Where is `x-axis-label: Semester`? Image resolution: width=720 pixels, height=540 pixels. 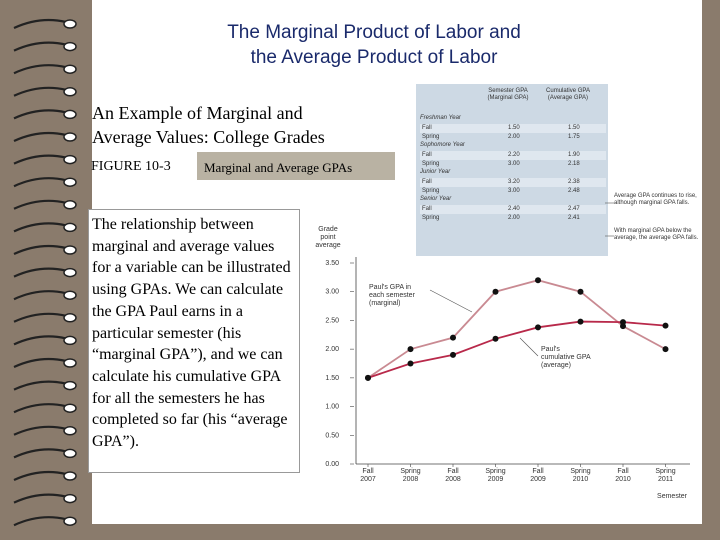 x-axis-label: Semester is located at coordinates (672, 496).